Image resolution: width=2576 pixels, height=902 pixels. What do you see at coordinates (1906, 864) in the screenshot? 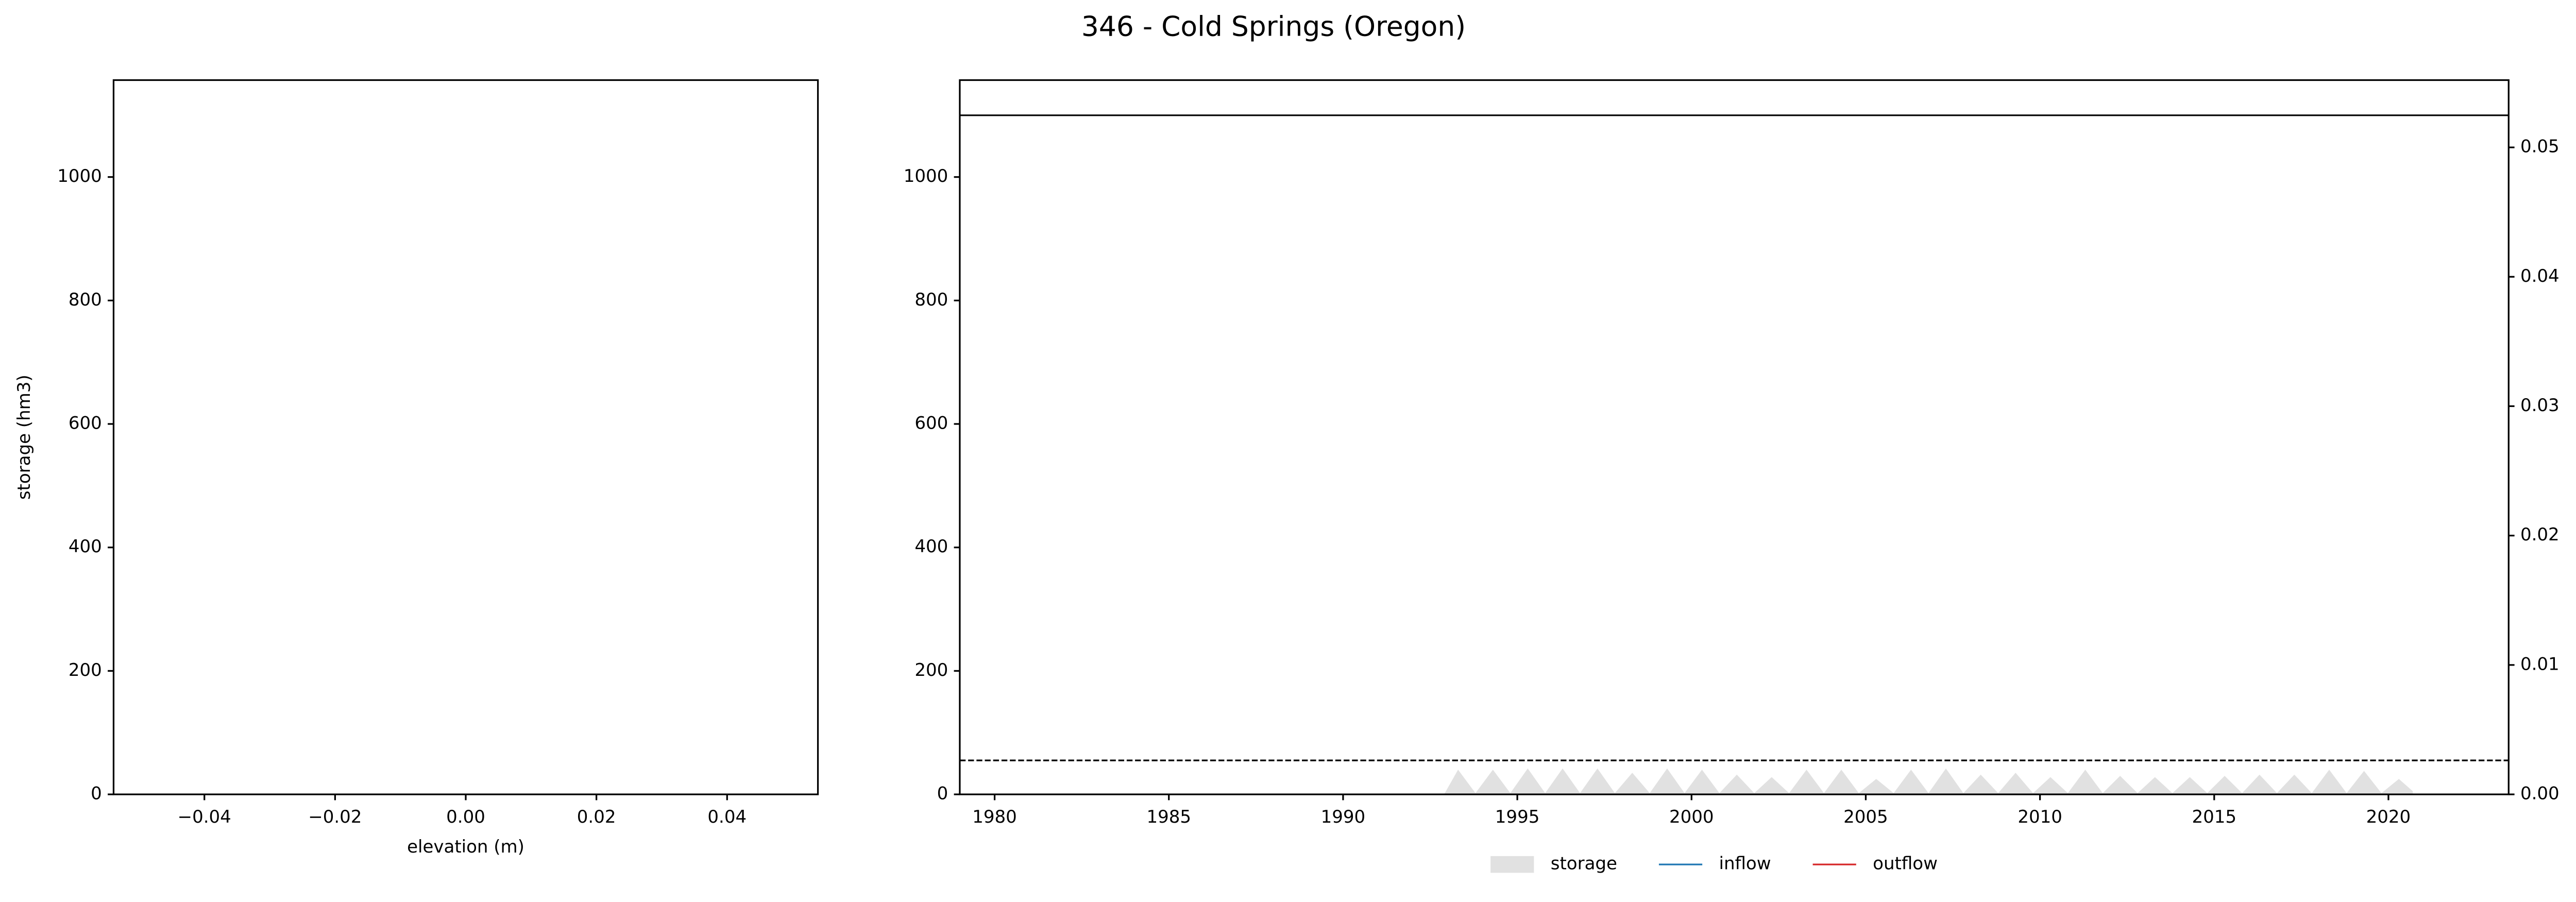
I see `legend-label: outflow` at bounding box center [1906, 864].